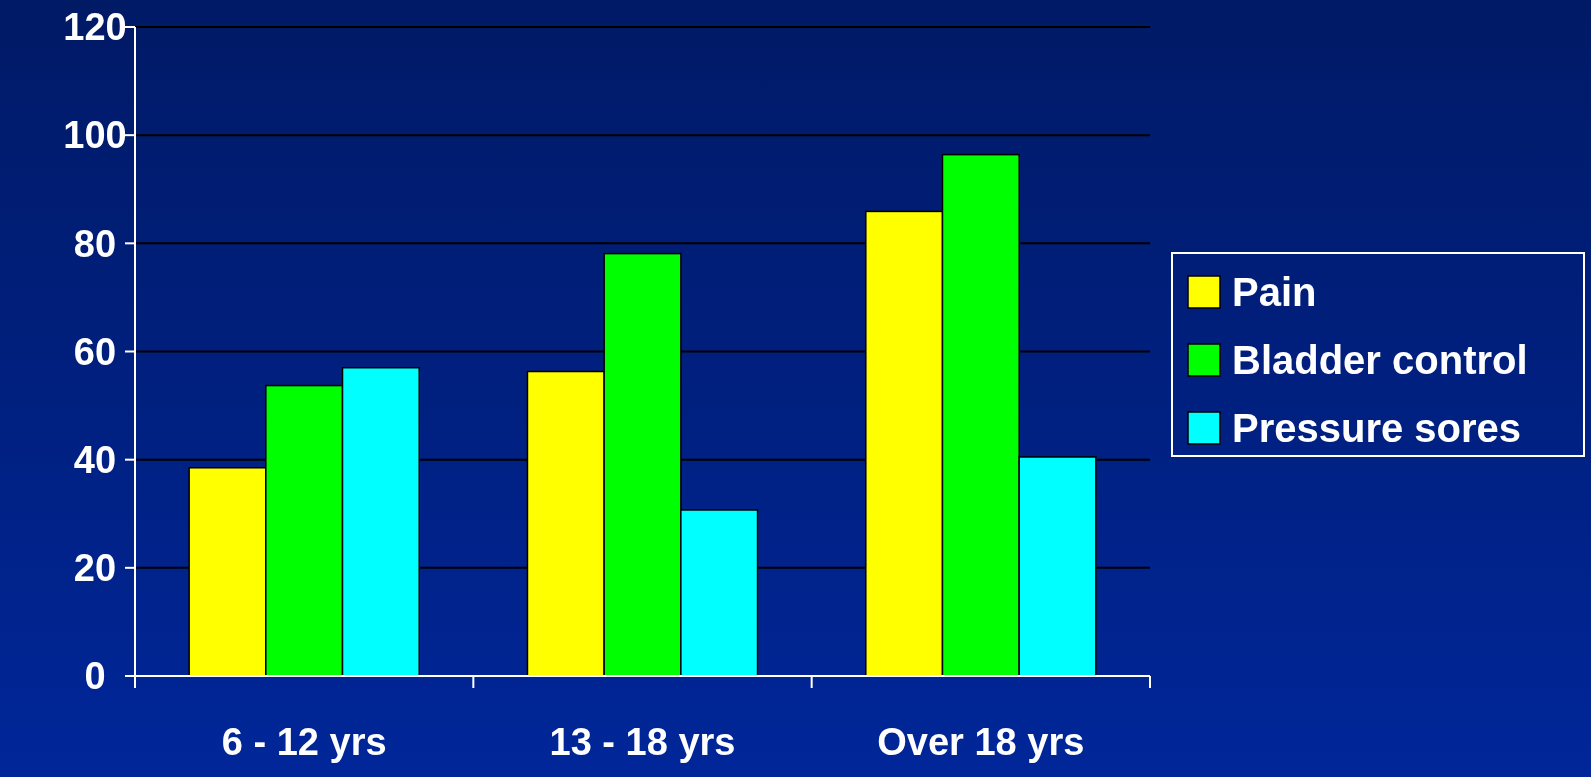 Image resolution: width=1591 pixels, height=777 pixels. I want to click on y-tick-label: 0, so click(95, 676).